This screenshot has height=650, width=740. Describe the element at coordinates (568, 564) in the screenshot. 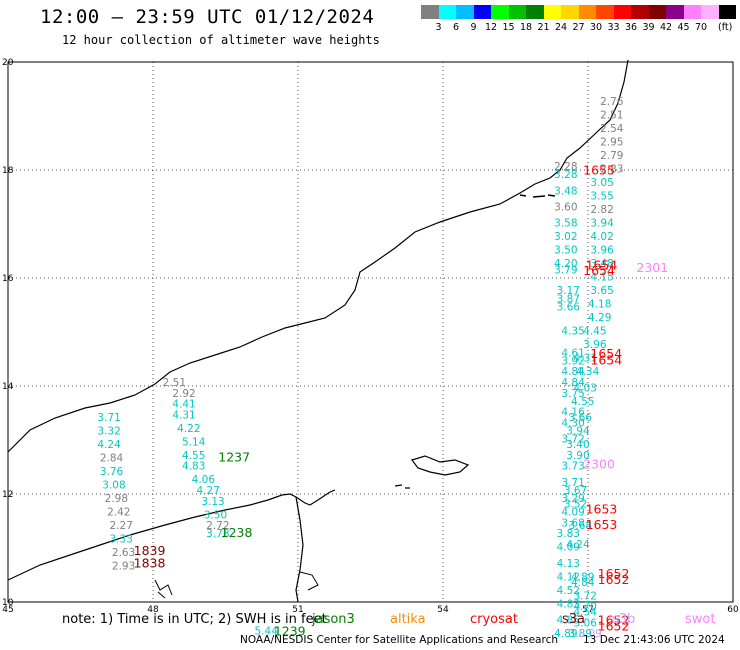

I see `wave-height-label: 4.13` at that location.